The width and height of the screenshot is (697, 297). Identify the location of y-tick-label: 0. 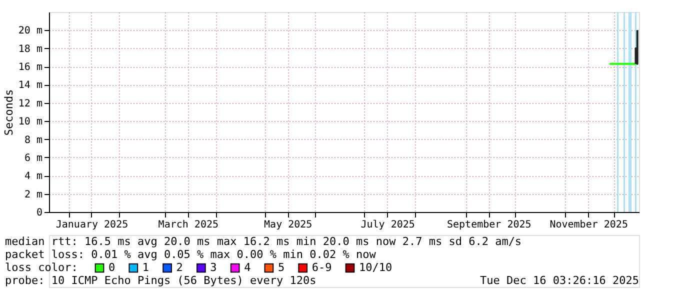
(39, 213).